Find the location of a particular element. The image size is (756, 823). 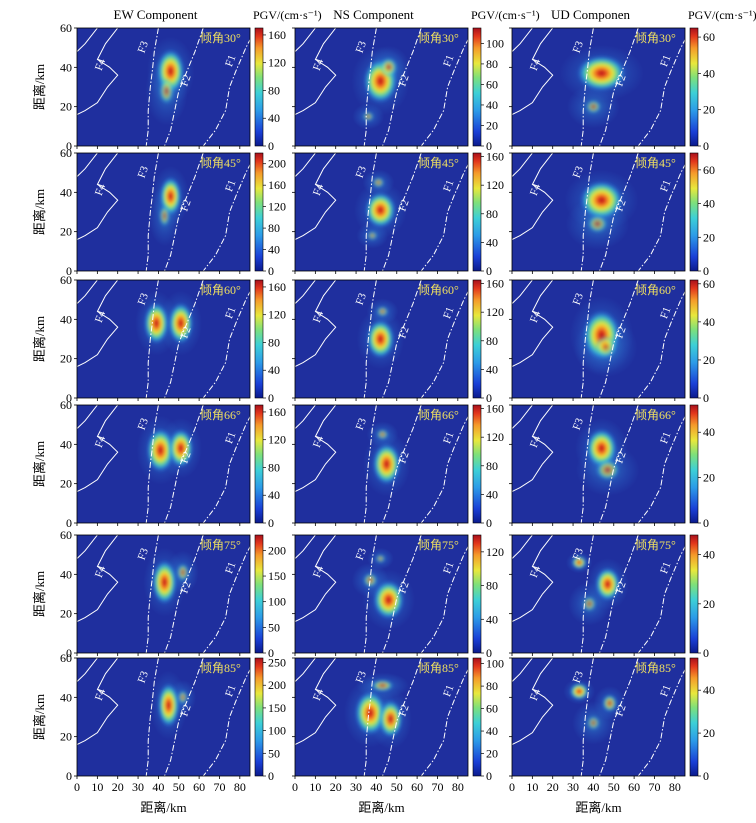

colorbar: 0 20 40 60 is located at coordinates (702, 90).